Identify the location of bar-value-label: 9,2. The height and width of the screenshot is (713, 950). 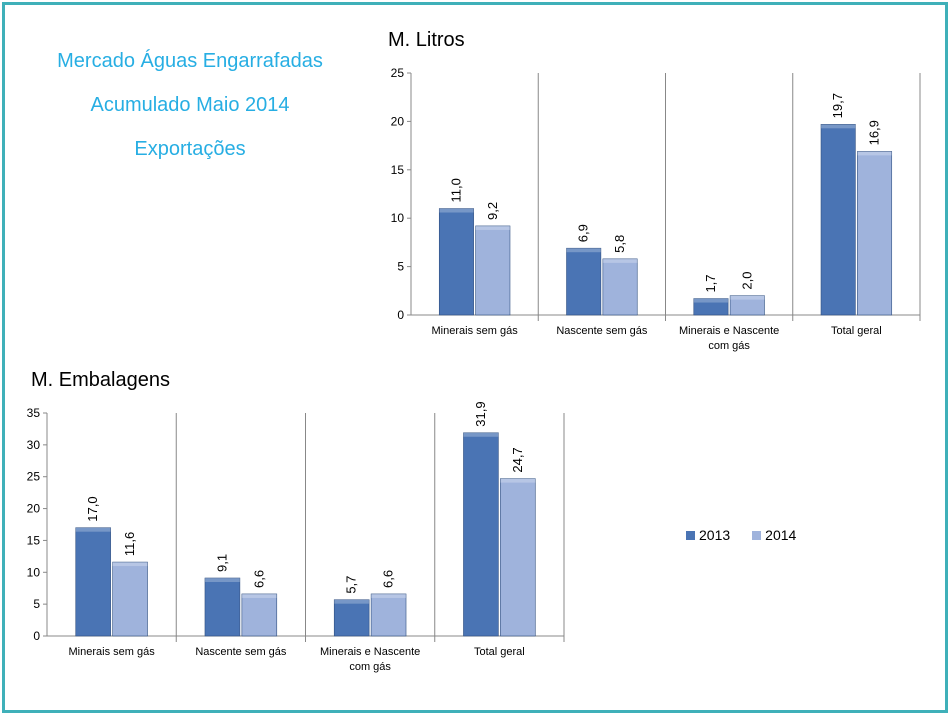
(492, 211).